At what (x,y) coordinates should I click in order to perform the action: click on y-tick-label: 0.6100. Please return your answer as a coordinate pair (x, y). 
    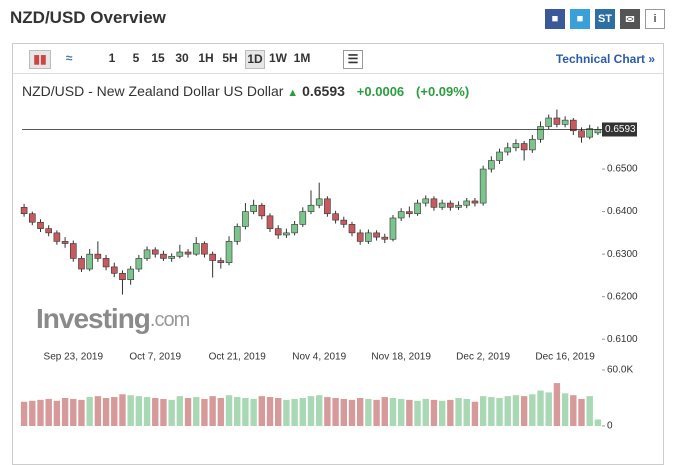
    Looking at the image, I should click on (622, 339).